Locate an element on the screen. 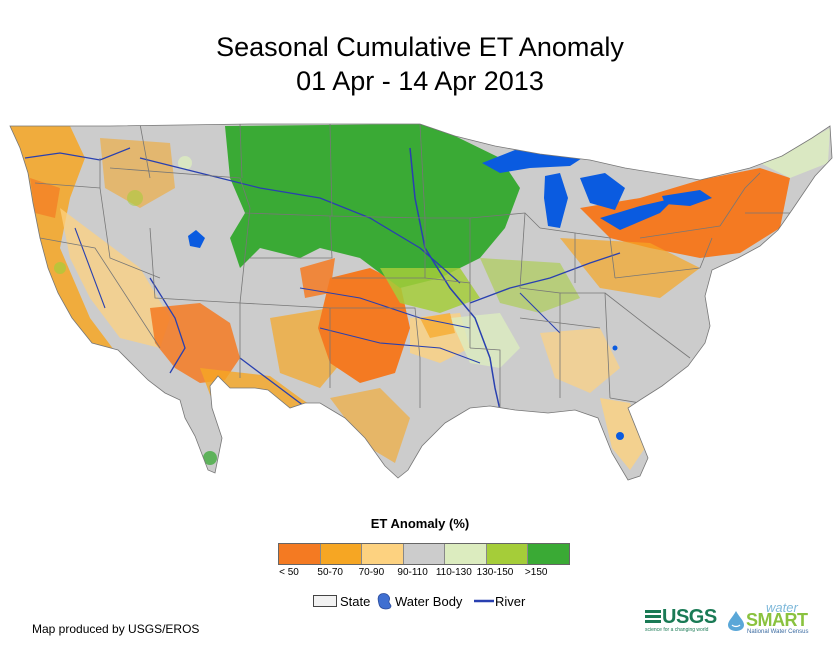 The image size is (840, 660). ohio-valley-wet-patch is located at coordinates (530, 285).